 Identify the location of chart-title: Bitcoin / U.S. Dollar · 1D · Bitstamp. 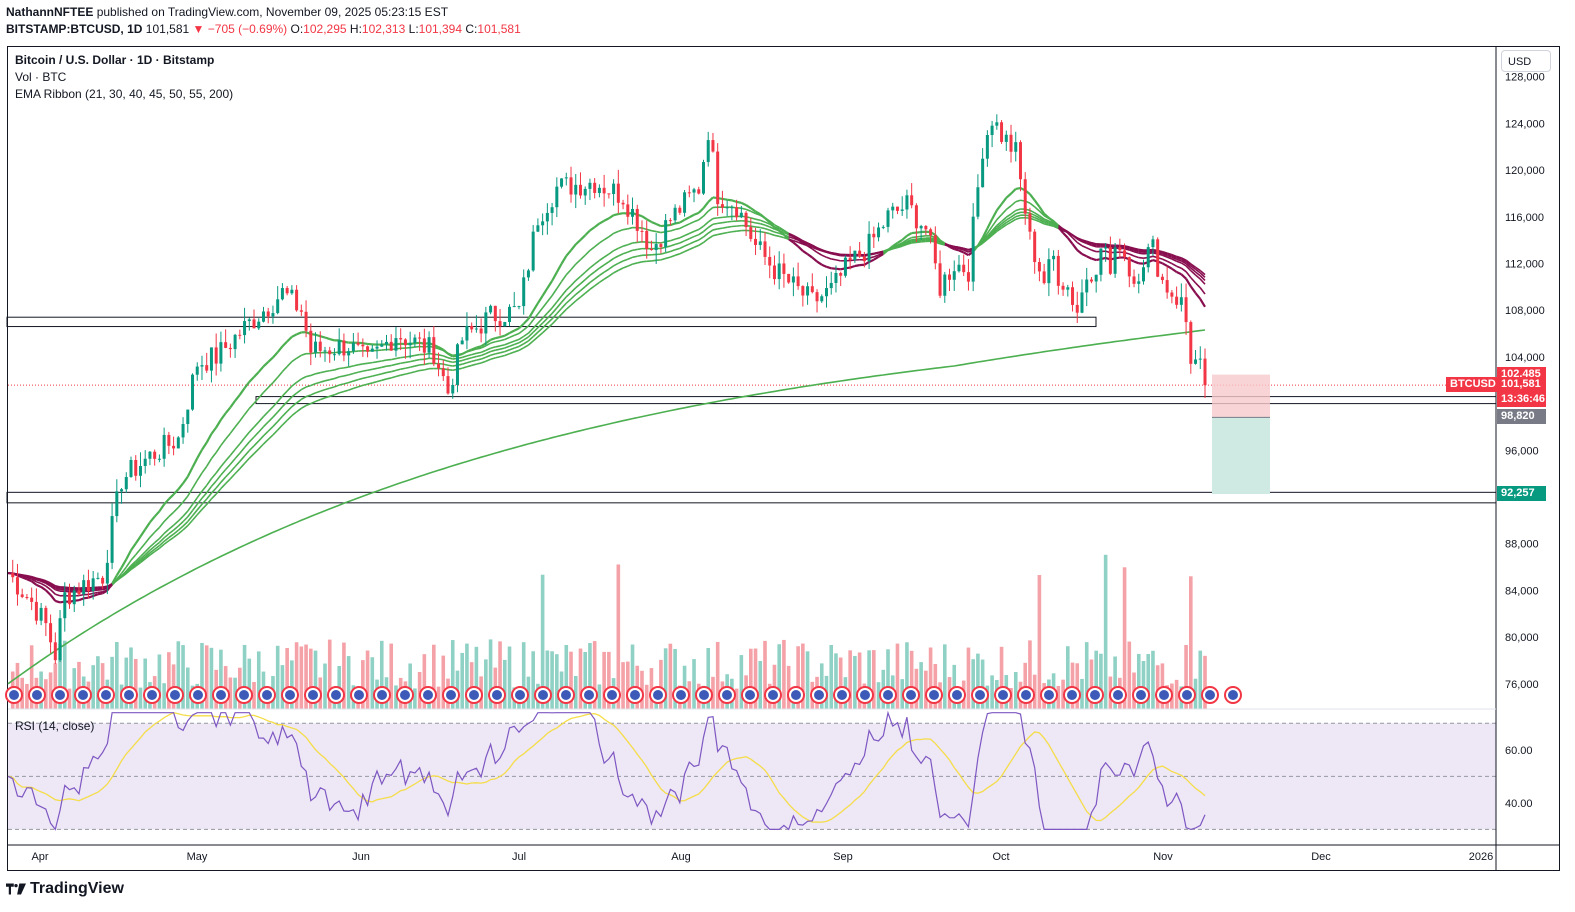
(115, 60).